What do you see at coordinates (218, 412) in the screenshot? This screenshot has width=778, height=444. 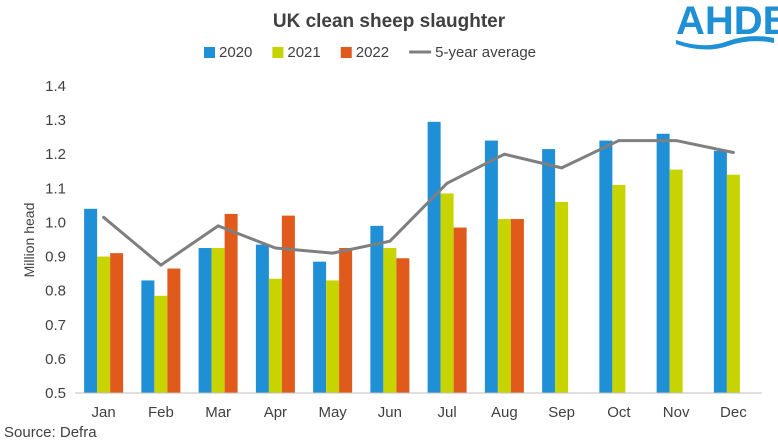 I see `x-tick-label: Mar` at bounding box center [218, 412].